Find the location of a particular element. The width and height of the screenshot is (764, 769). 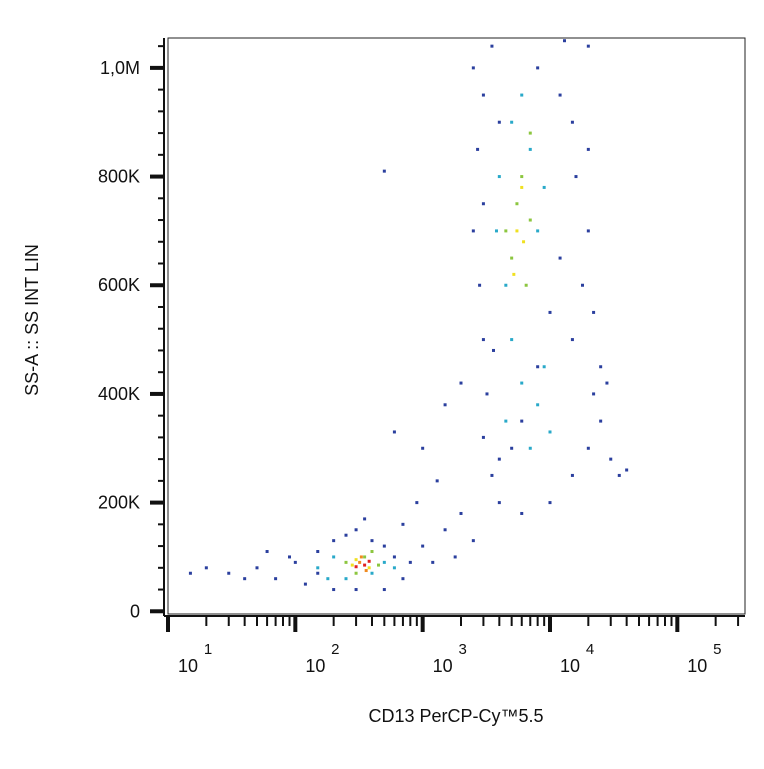

y-tick-label: 600K is located at coordinates (119, 285).